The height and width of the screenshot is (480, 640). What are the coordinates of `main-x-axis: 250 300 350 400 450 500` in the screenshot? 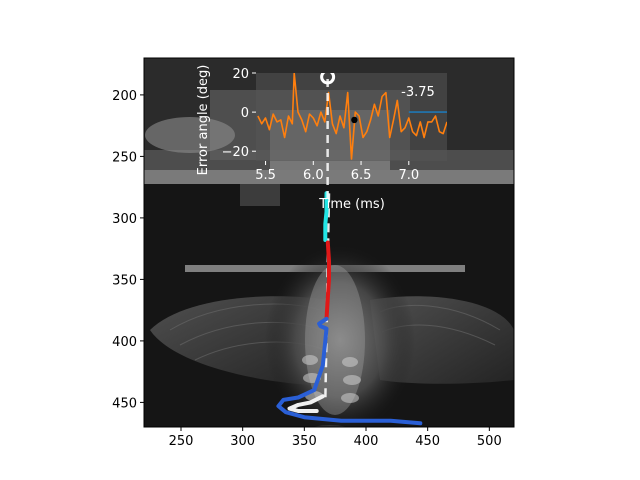 It's located at (335, 438).